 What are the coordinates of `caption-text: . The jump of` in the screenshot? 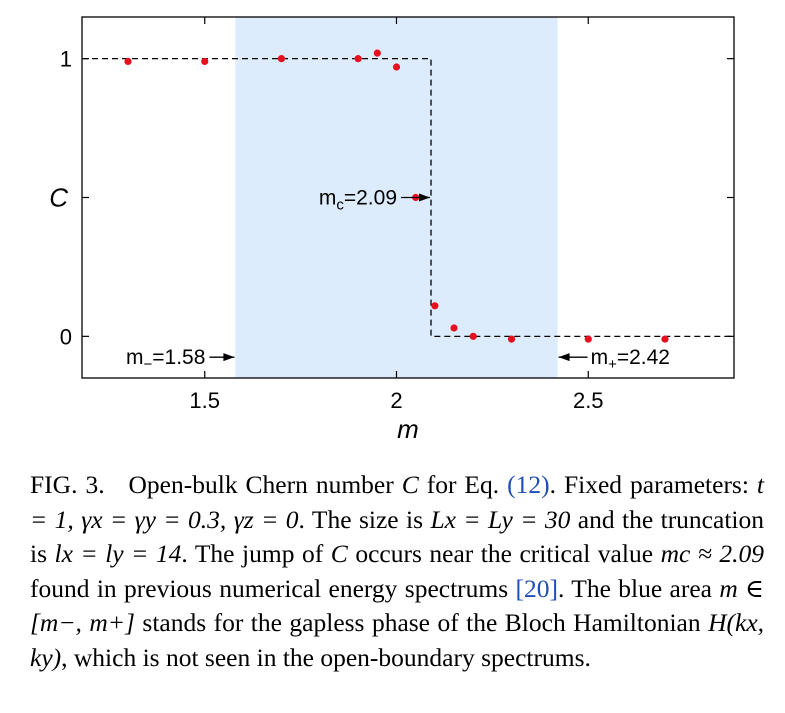 It's located at (256, 553).